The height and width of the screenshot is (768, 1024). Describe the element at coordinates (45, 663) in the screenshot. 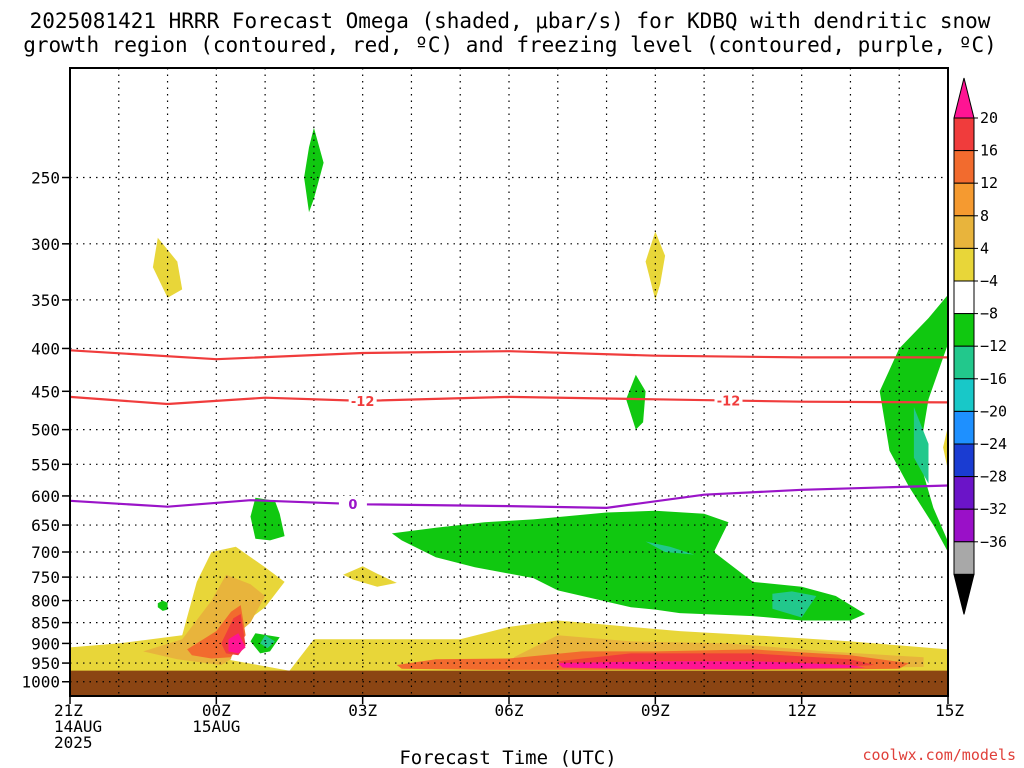

I see `y-tick-label: 950` at that location.